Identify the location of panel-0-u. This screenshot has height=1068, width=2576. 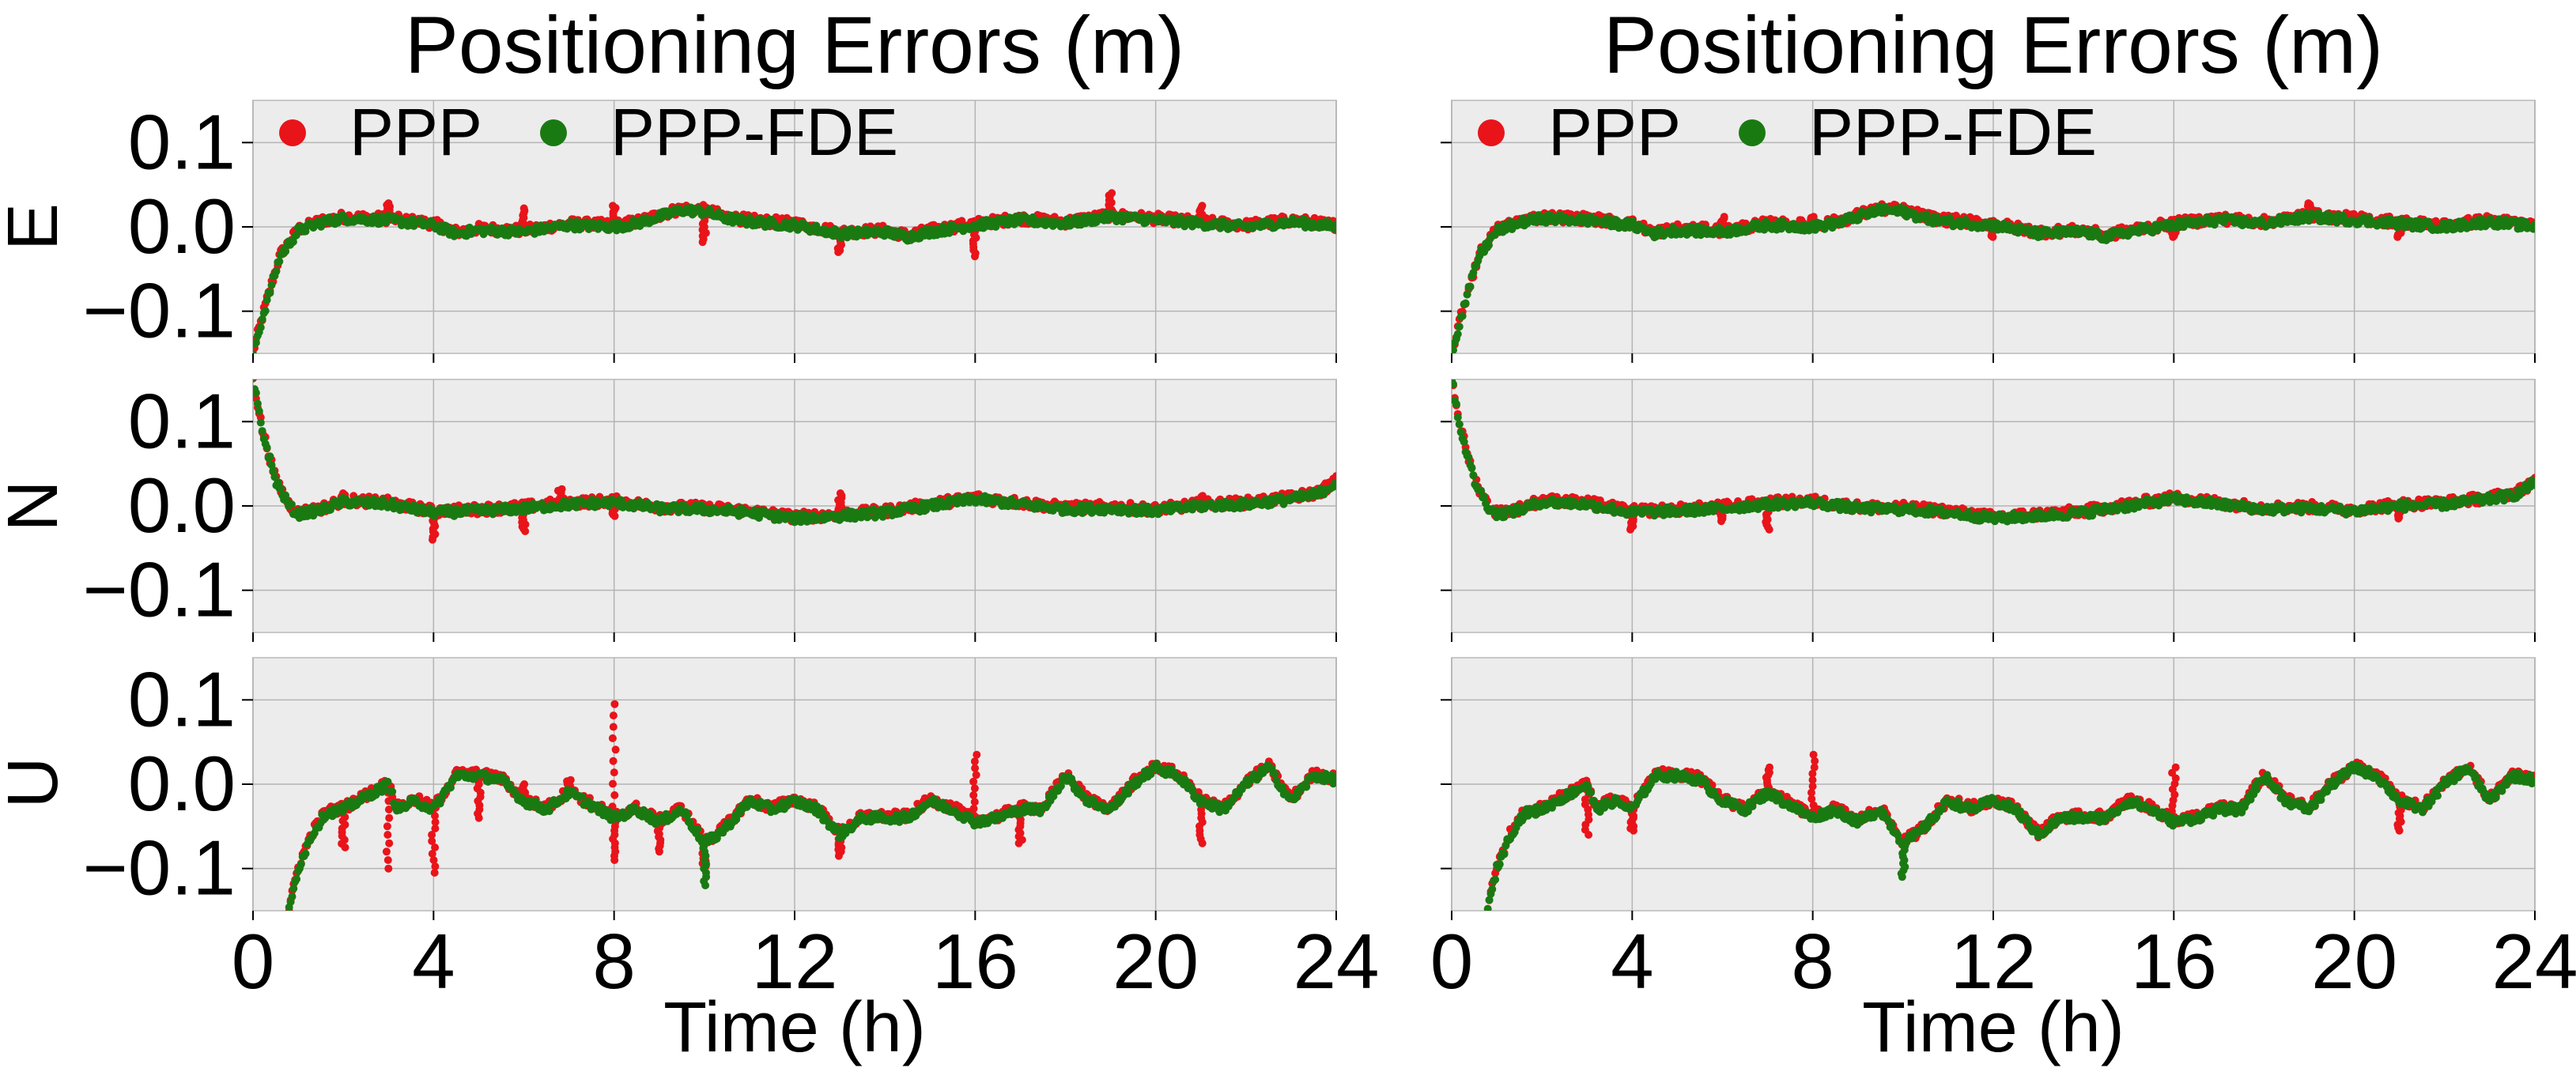
(796, 786).